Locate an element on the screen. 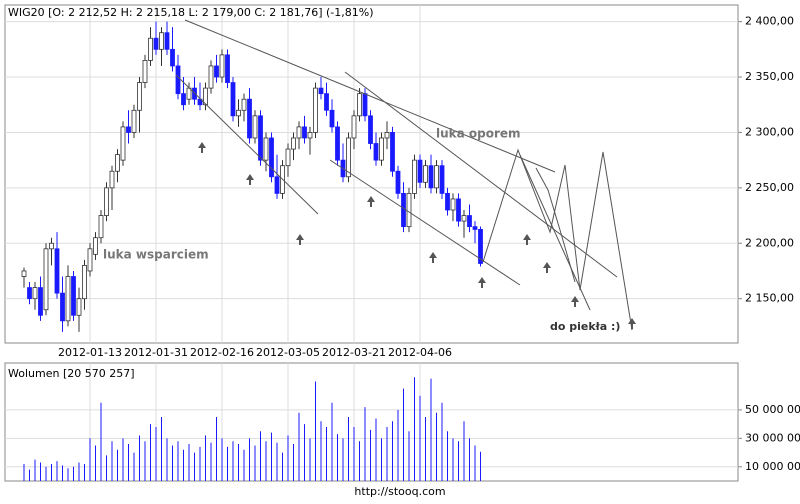 The height and width of the screenshot is (504, 800). y-tick-label: 2 250,00 is located at coordinates (769, 187).